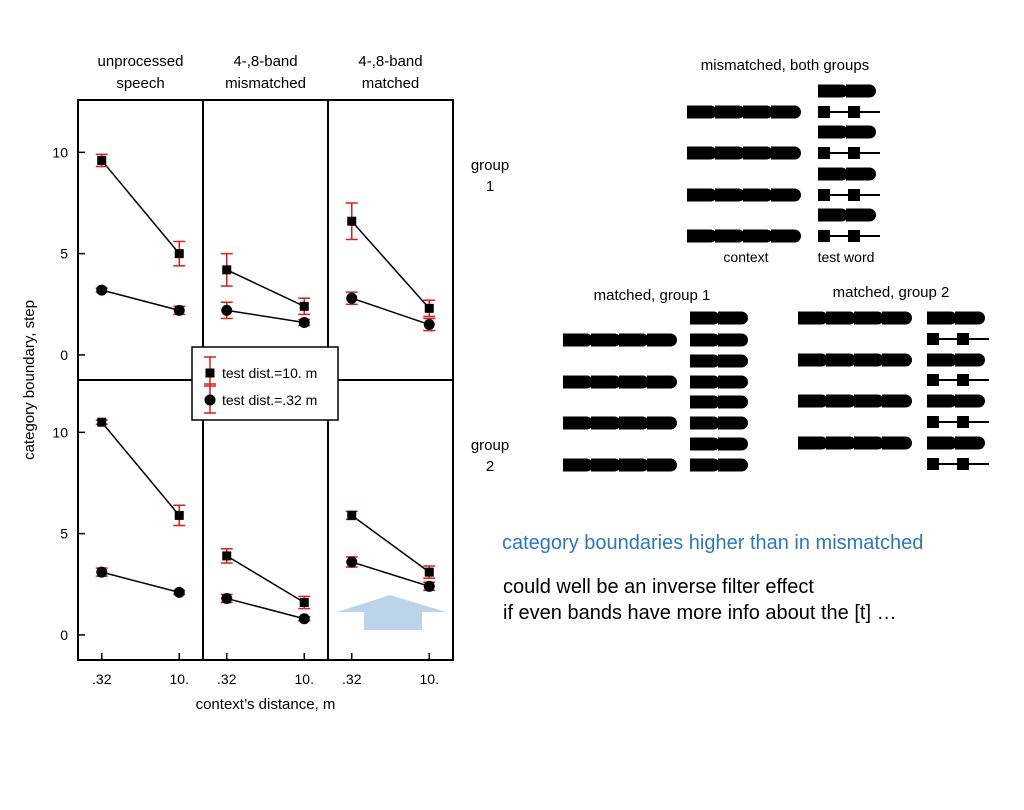  Describe the element at coordinates (745, 257) in the screenshot. I see `diagram-context-label: context` at that location.